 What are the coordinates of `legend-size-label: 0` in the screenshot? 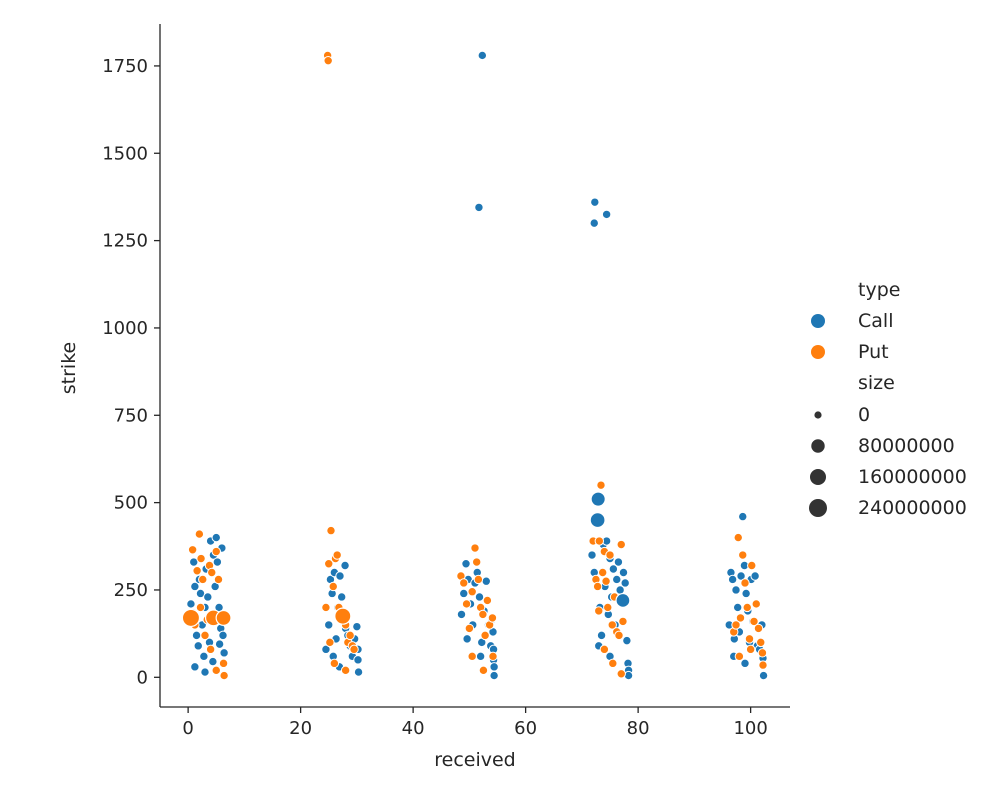 It's located at (864, 415).